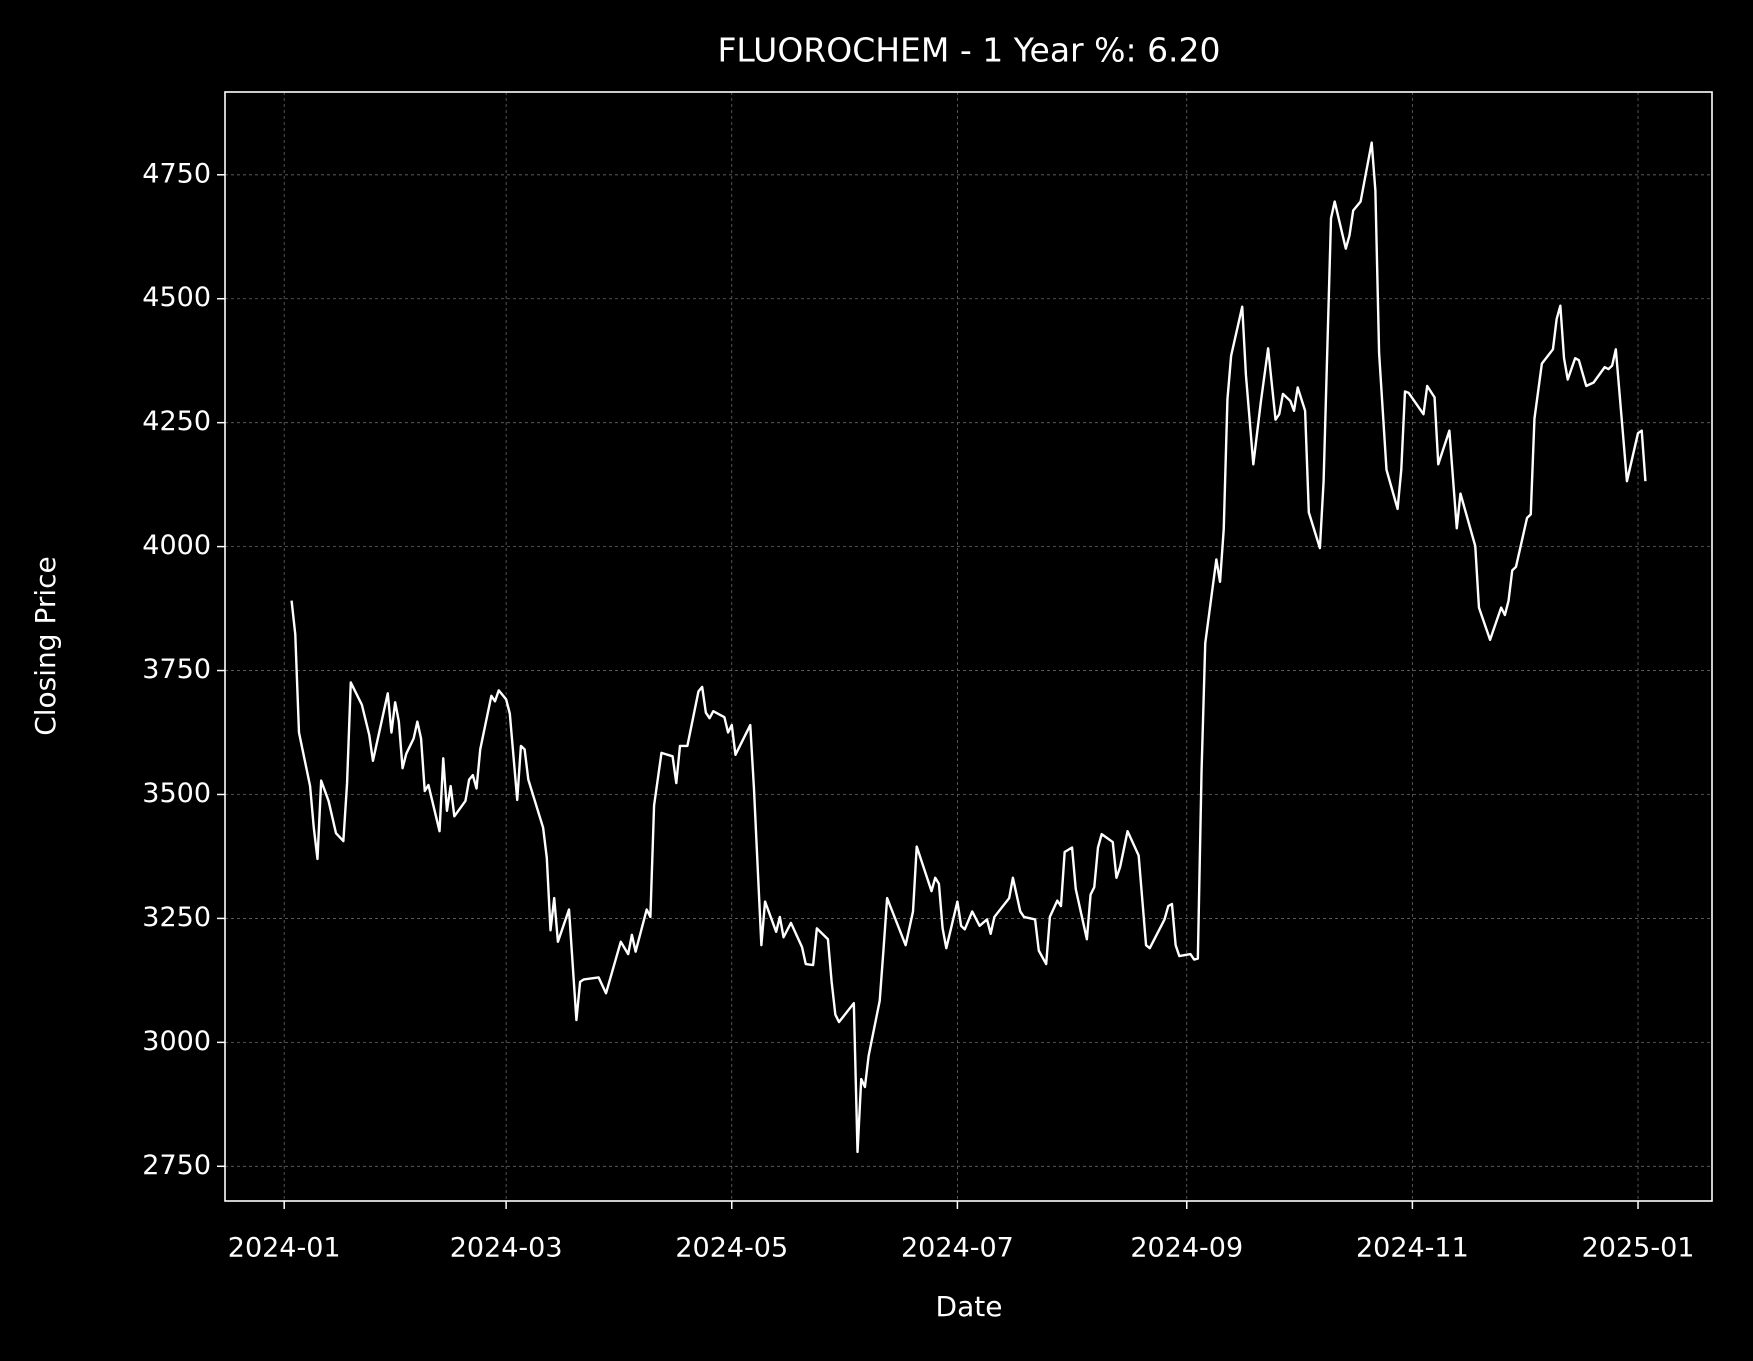  What do you see at coordinates (1412, 1248) in the screenshot?
I see `x-tick-label: 2024-11` at bounding box center [1412, 1248].